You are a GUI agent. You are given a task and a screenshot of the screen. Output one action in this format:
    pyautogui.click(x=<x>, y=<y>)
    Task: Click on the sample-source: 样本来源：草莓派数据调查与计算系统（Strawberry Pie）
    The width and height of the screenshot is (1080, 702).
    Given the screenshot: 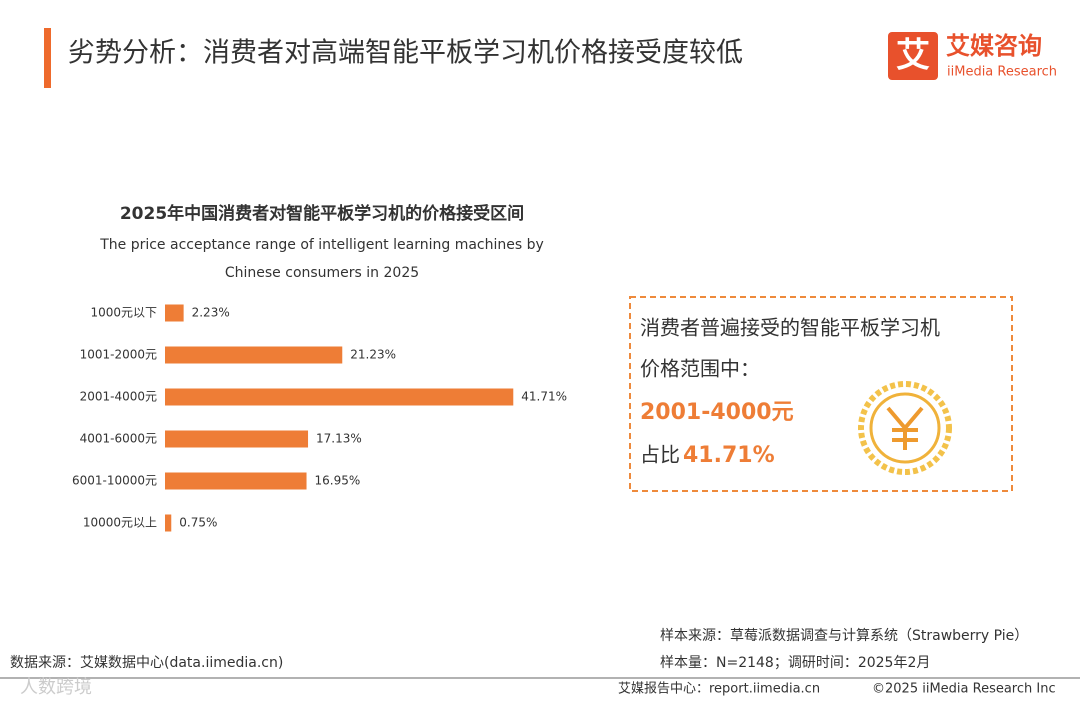 What is the action you would take?
    pyautogui.click(x=844, y=636)
    